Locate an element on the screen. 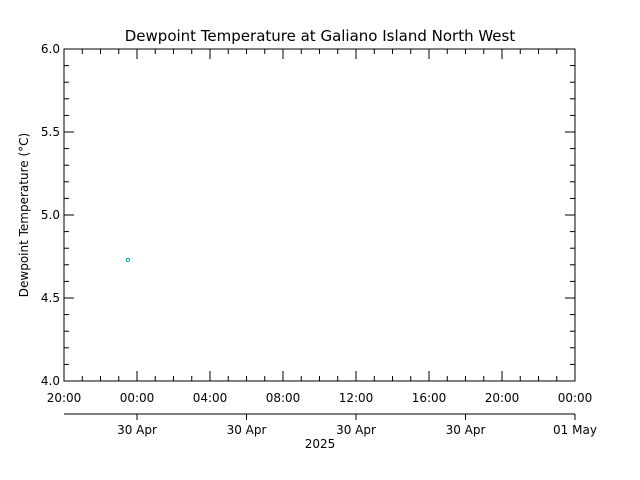 The height and width of the screenshot is (480, 640). x-tick-label: 08:00 is located at coordinates (283, 398).